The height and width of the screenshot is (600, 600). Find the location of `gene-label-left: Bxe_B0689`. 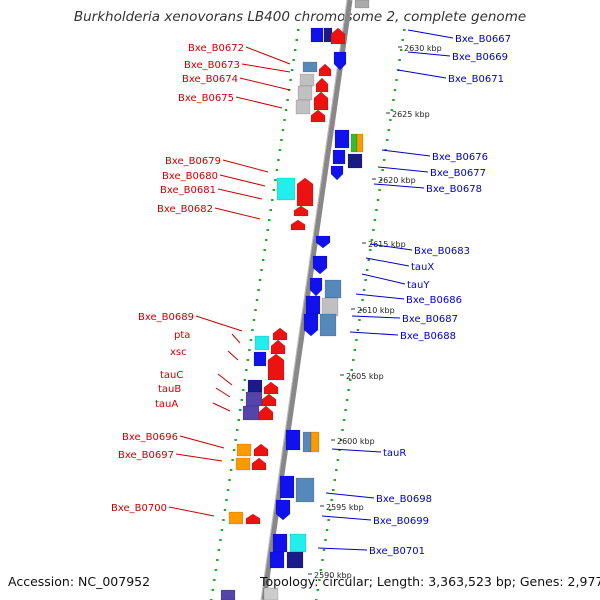

gene-label-left: Bxe_B0689 is located at coordinates (166, 317).